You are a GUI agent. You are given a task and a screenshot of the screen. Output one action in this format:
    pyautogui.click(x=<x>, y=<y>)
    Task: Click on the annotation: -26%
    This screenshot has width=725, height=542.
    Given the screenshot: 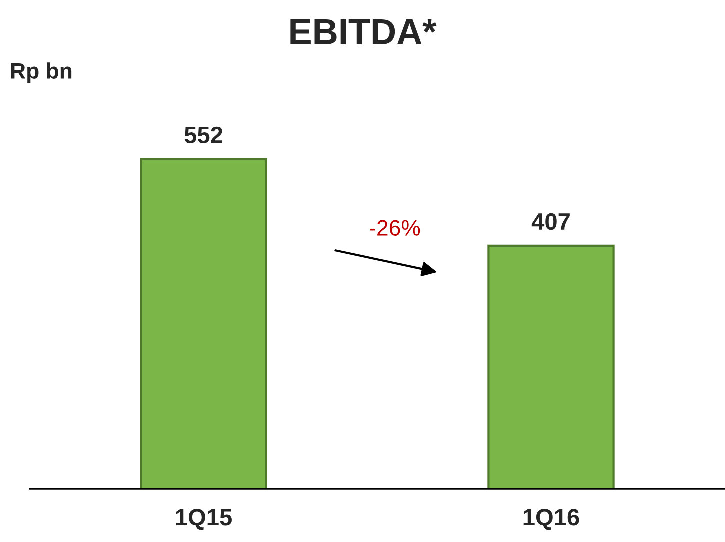 What is the action you would take?
    pyautogui.click(x=395, y=228)
    